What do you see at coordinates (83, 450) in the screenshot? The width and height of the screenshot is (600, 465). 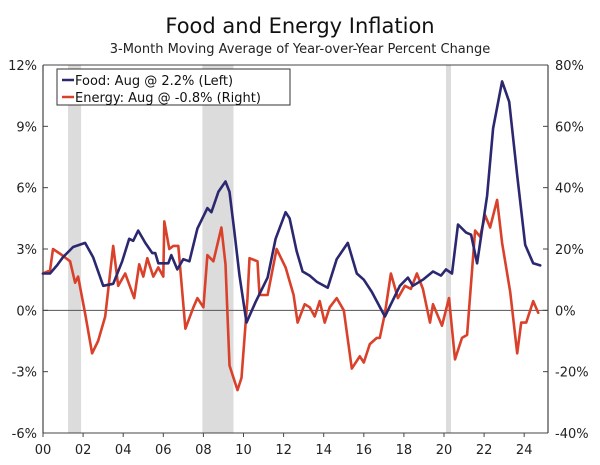 I see `x-tick-label: 02` at bounding box center [83, 450].